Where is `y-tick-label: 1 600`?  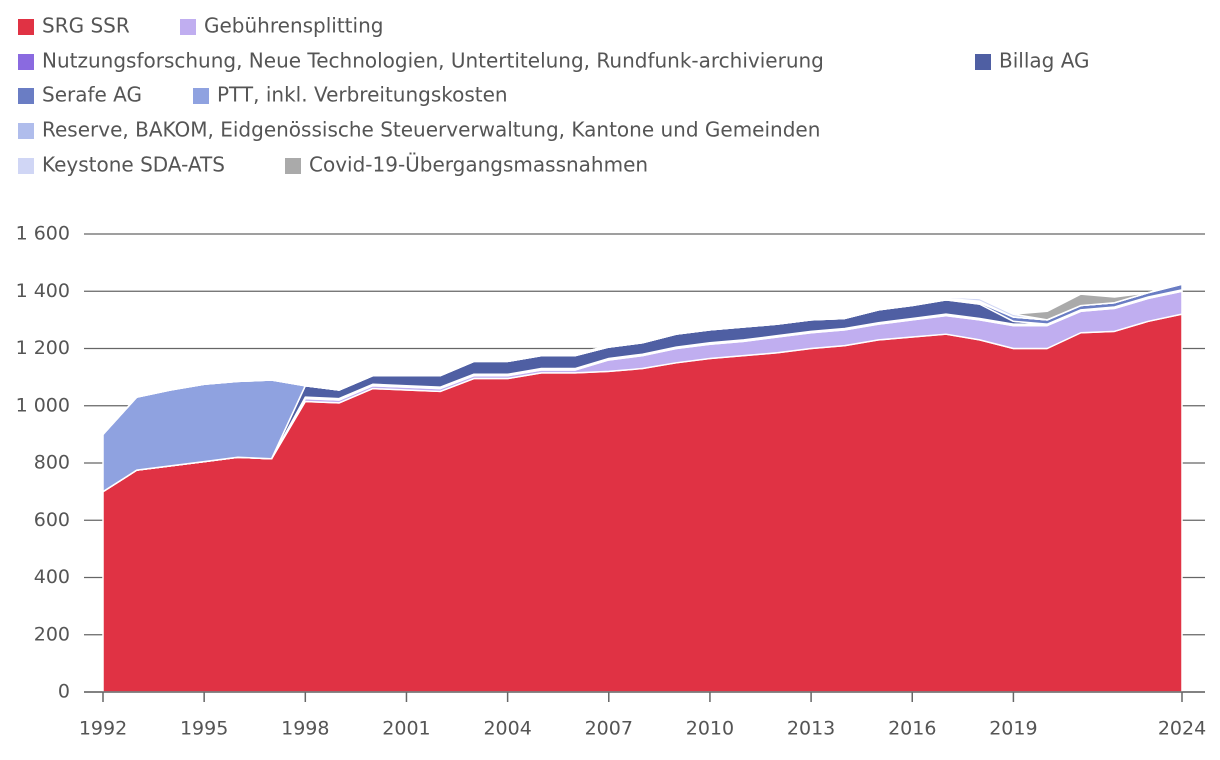 y-tick-label: 1 600 is located at coordinates (43, 234).